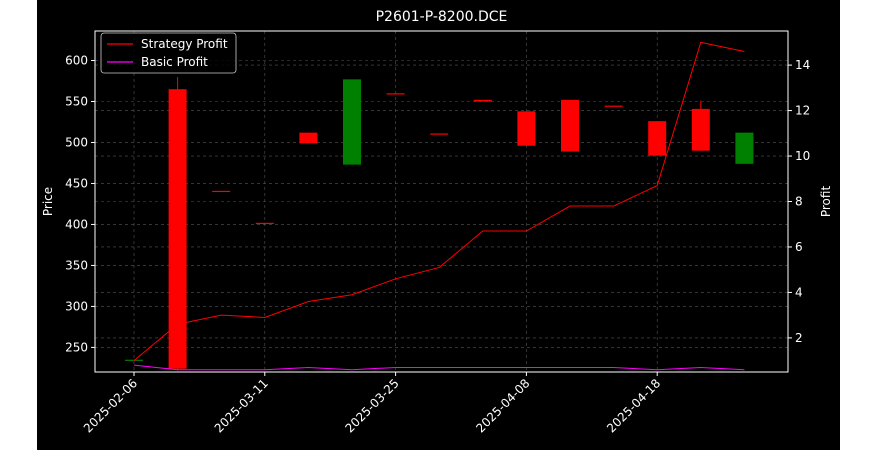  I want to click on x-tick-label: 2025-04-08, so click(502, 405).